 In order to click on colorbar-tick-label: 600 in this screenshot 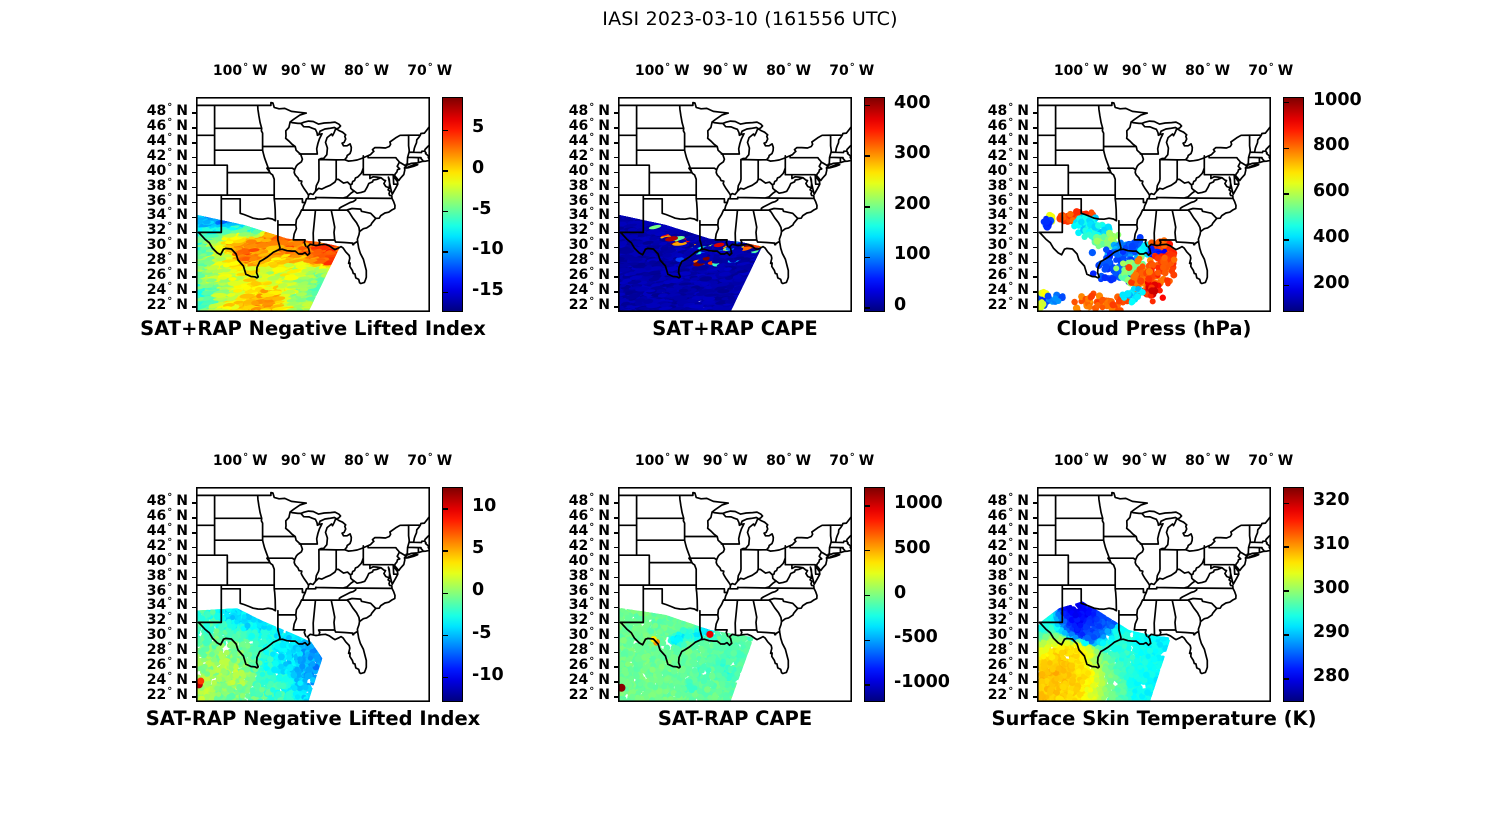, I will do `click(1331, 191)`.